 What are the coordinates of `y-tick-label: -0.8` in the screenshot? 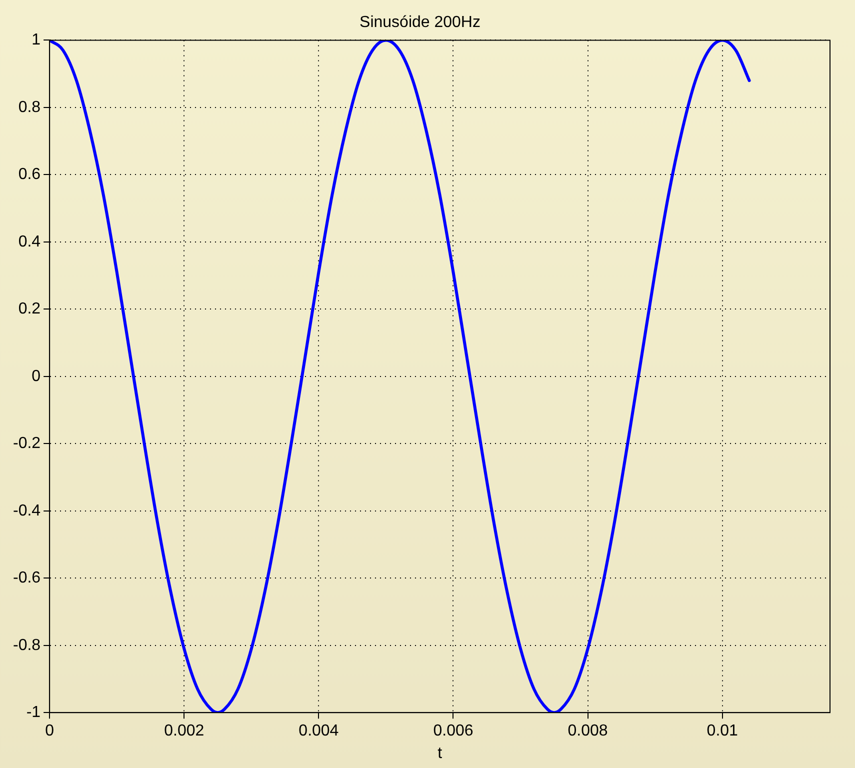 It's located at (26, 645).